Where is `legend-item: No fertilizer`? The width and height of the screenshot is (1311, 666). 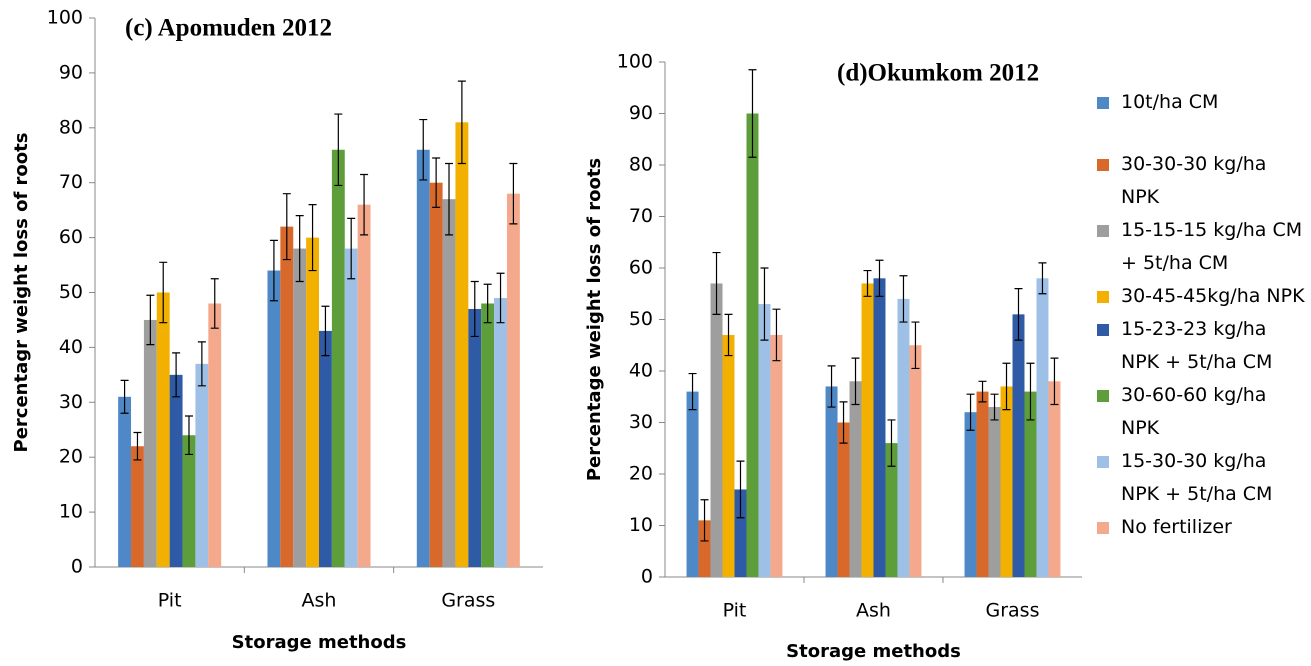
legend-item: No fertilizer is located at coordinates (1202, 527).